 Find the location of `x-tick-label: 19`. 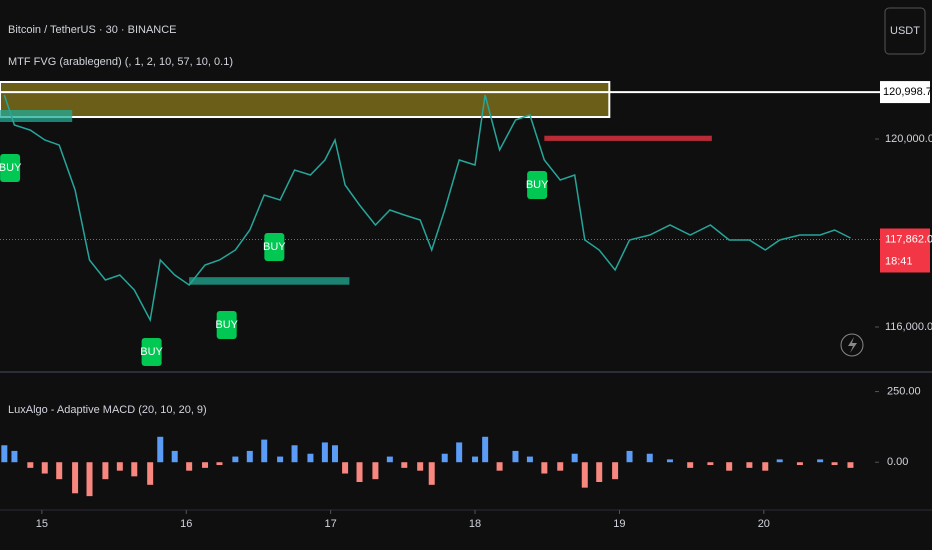

x-tick-label: 19 is located at coordinates (619, 524).